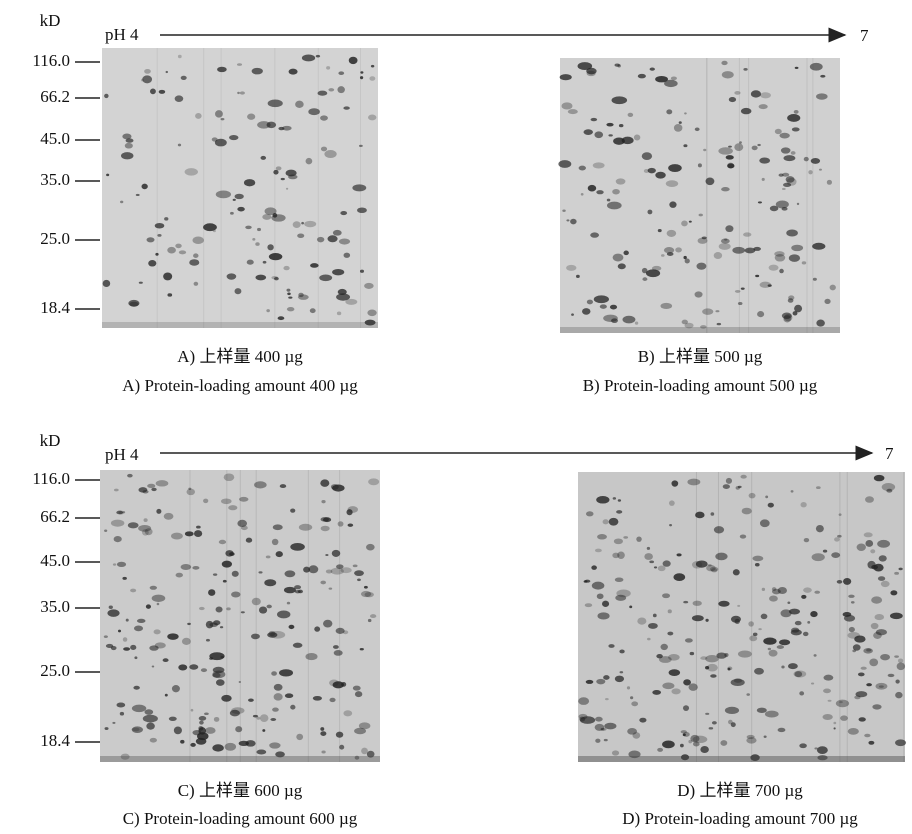 The image size is (912, 834). Describe the element at coordinates (699, 195) in the screenshot. I see `gel-image` at that location.